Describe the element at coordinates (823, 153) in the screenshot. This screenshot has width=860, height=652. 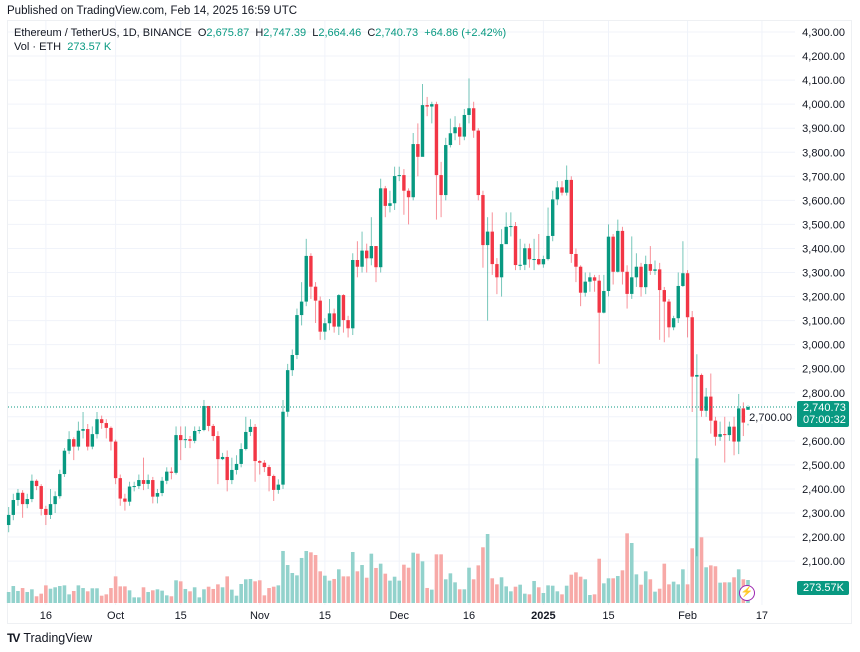
I see `price-tick-label: 3,800.00` at that location.